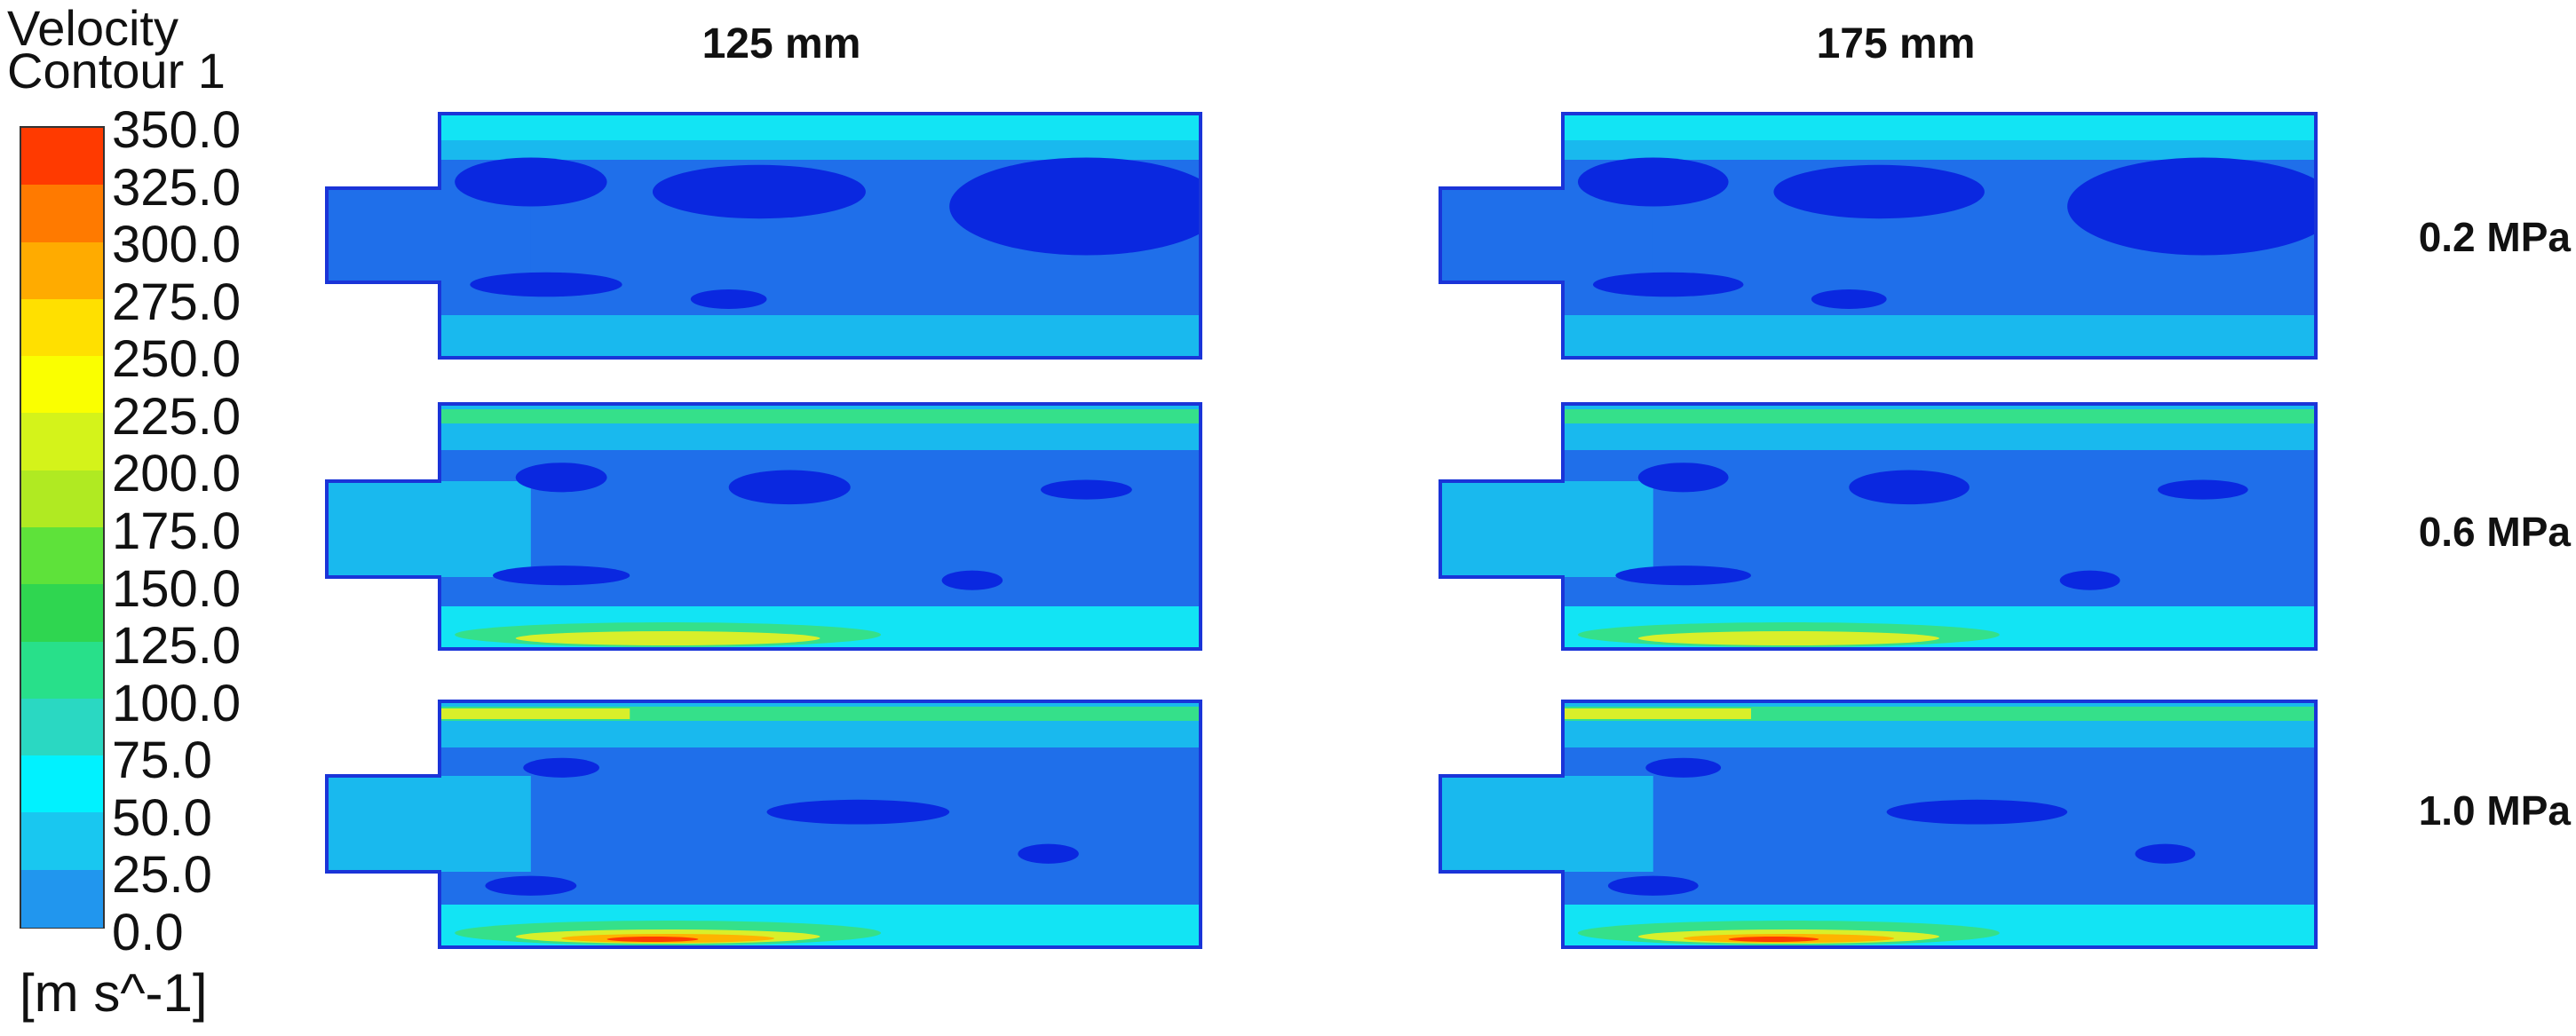  What do you see at coordinates (781, 43) in the screenshot?
I see `column-header-125mm: 125 mm` at bounding box center [781, 43].